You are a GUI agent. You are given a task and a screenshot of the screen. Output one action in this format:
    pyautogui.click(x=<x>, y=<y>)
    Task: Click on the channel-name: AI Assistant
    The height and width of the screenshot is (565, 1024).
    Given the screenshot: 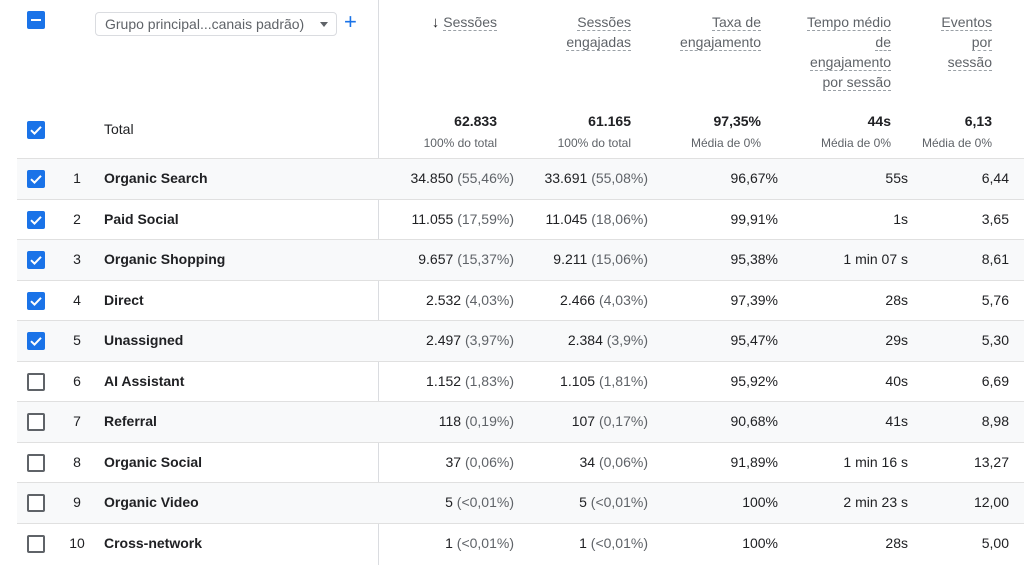 What is the action you would take?
    pyautogui.click(x=144, y=380)
    